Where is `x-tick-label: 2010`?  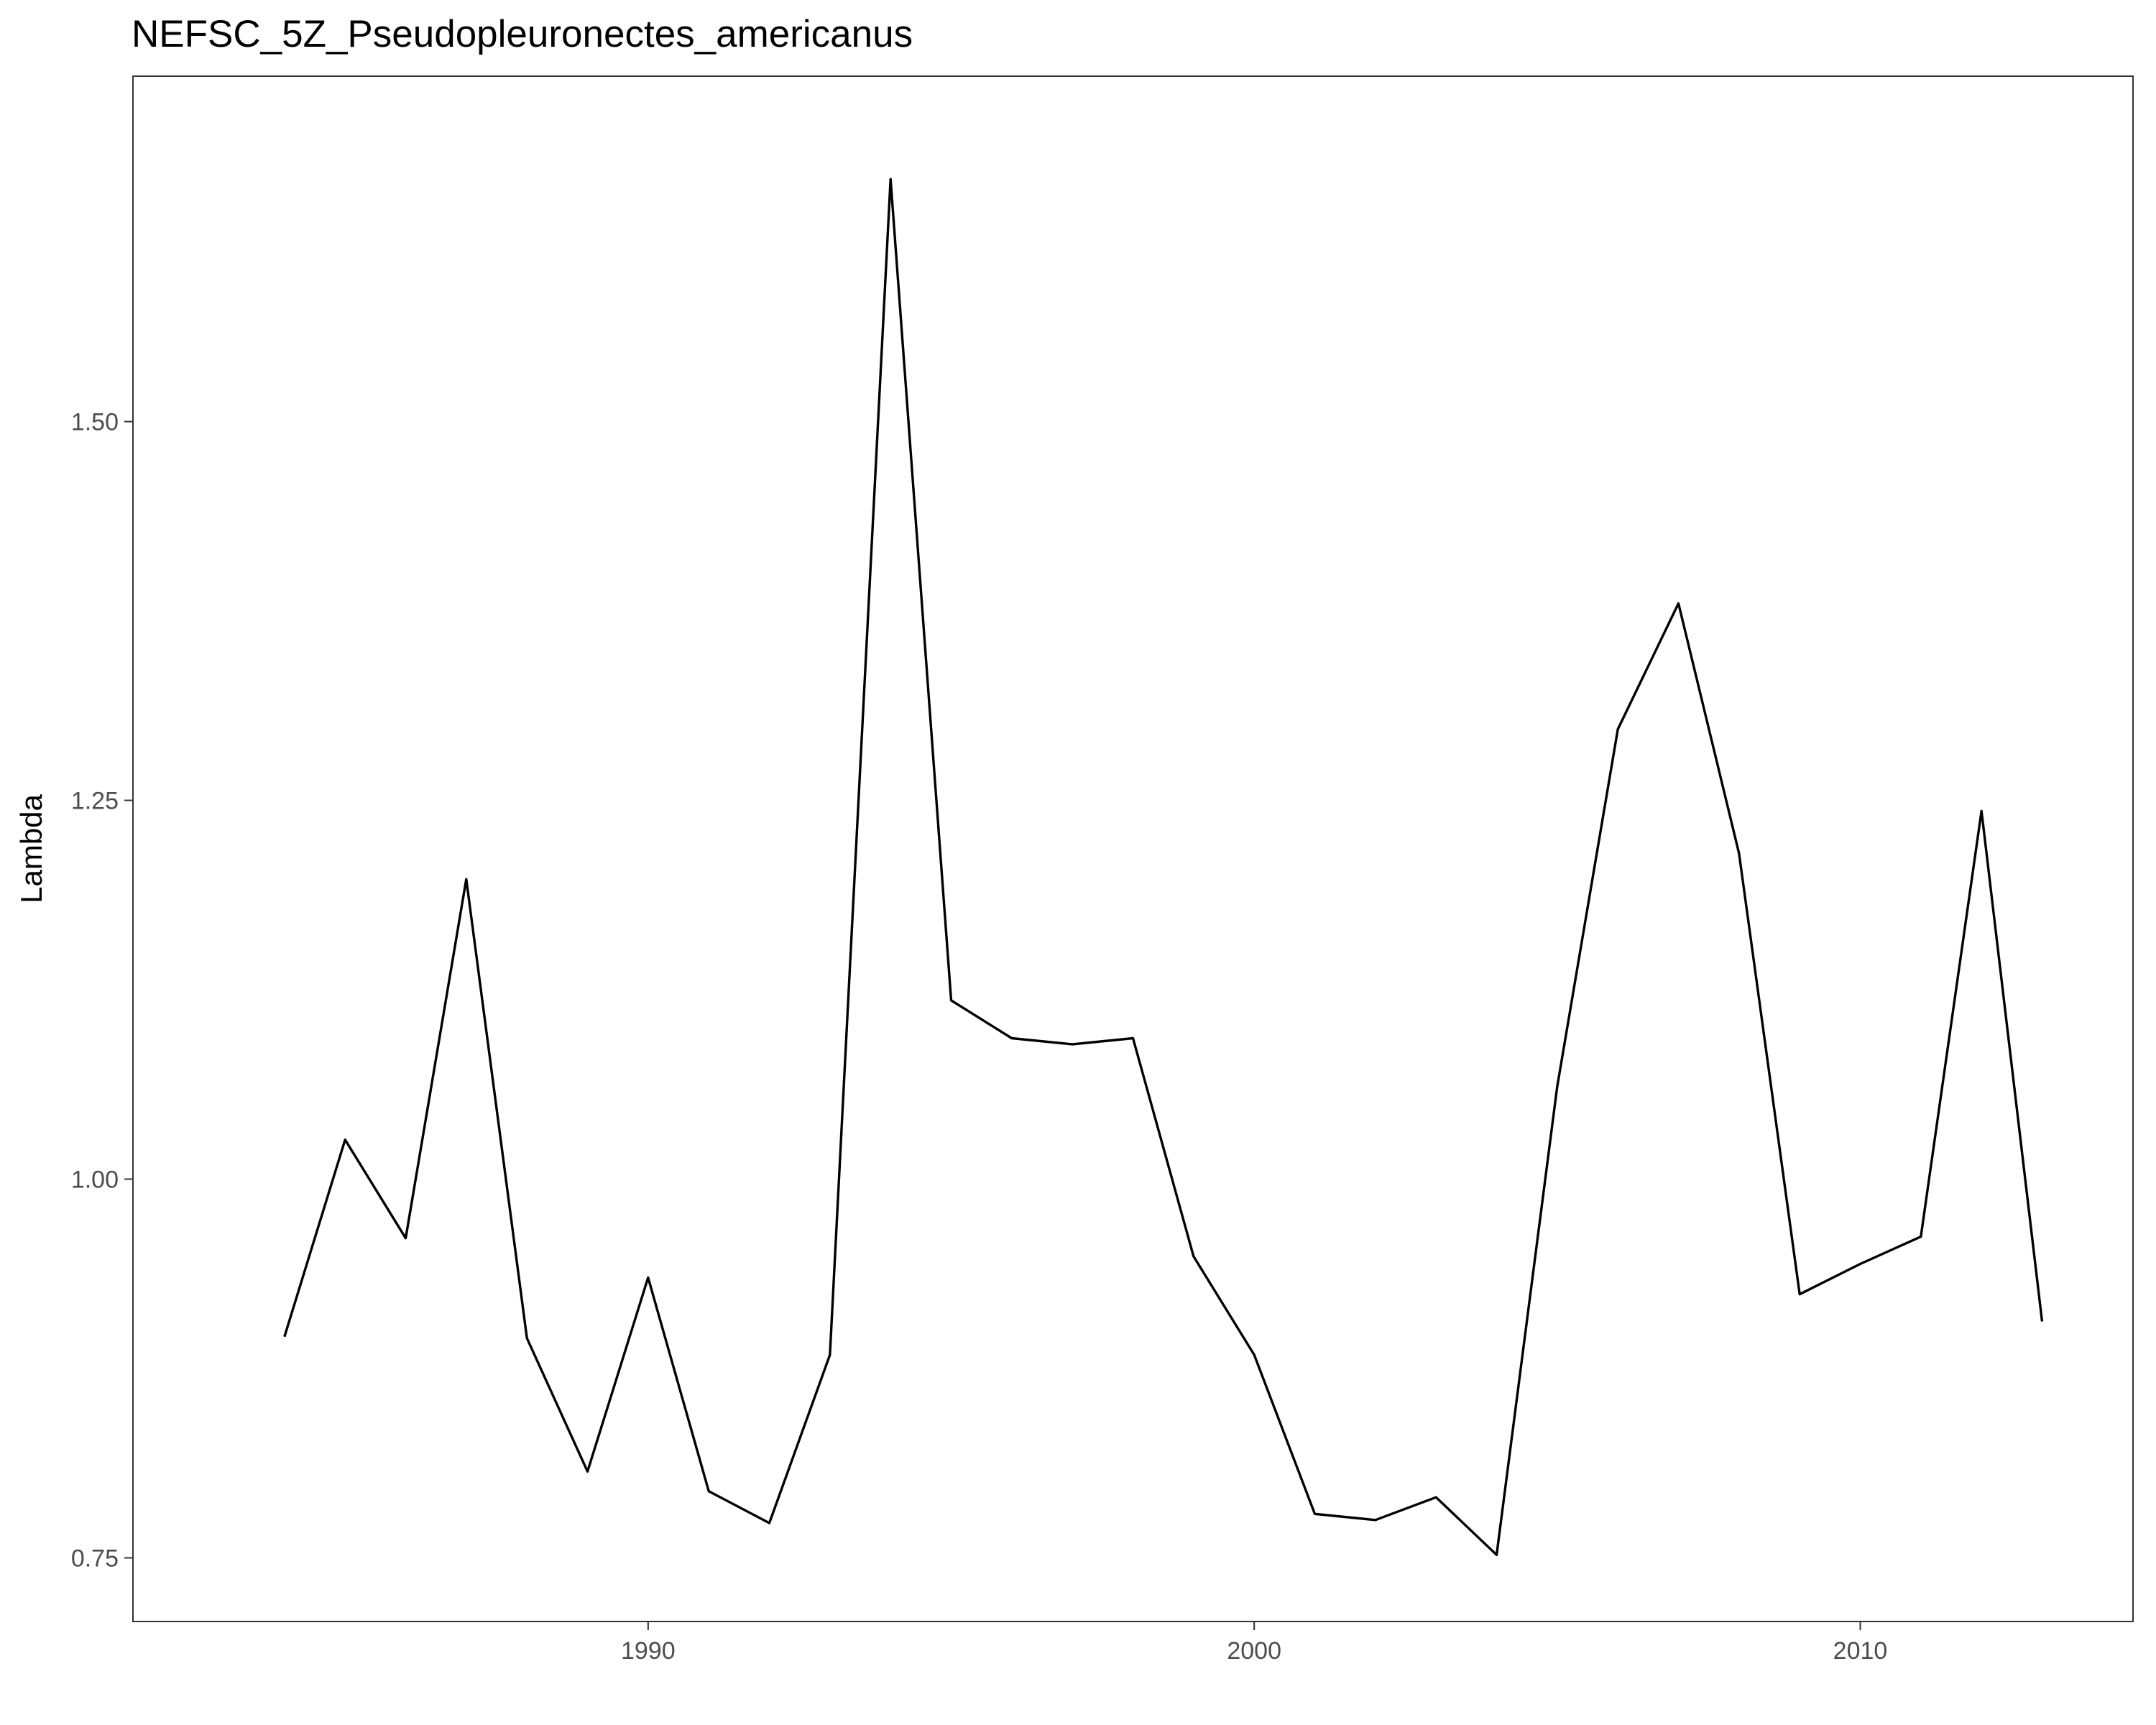 x-tick-label: 2010 is located at coordinates (1860, 1651).